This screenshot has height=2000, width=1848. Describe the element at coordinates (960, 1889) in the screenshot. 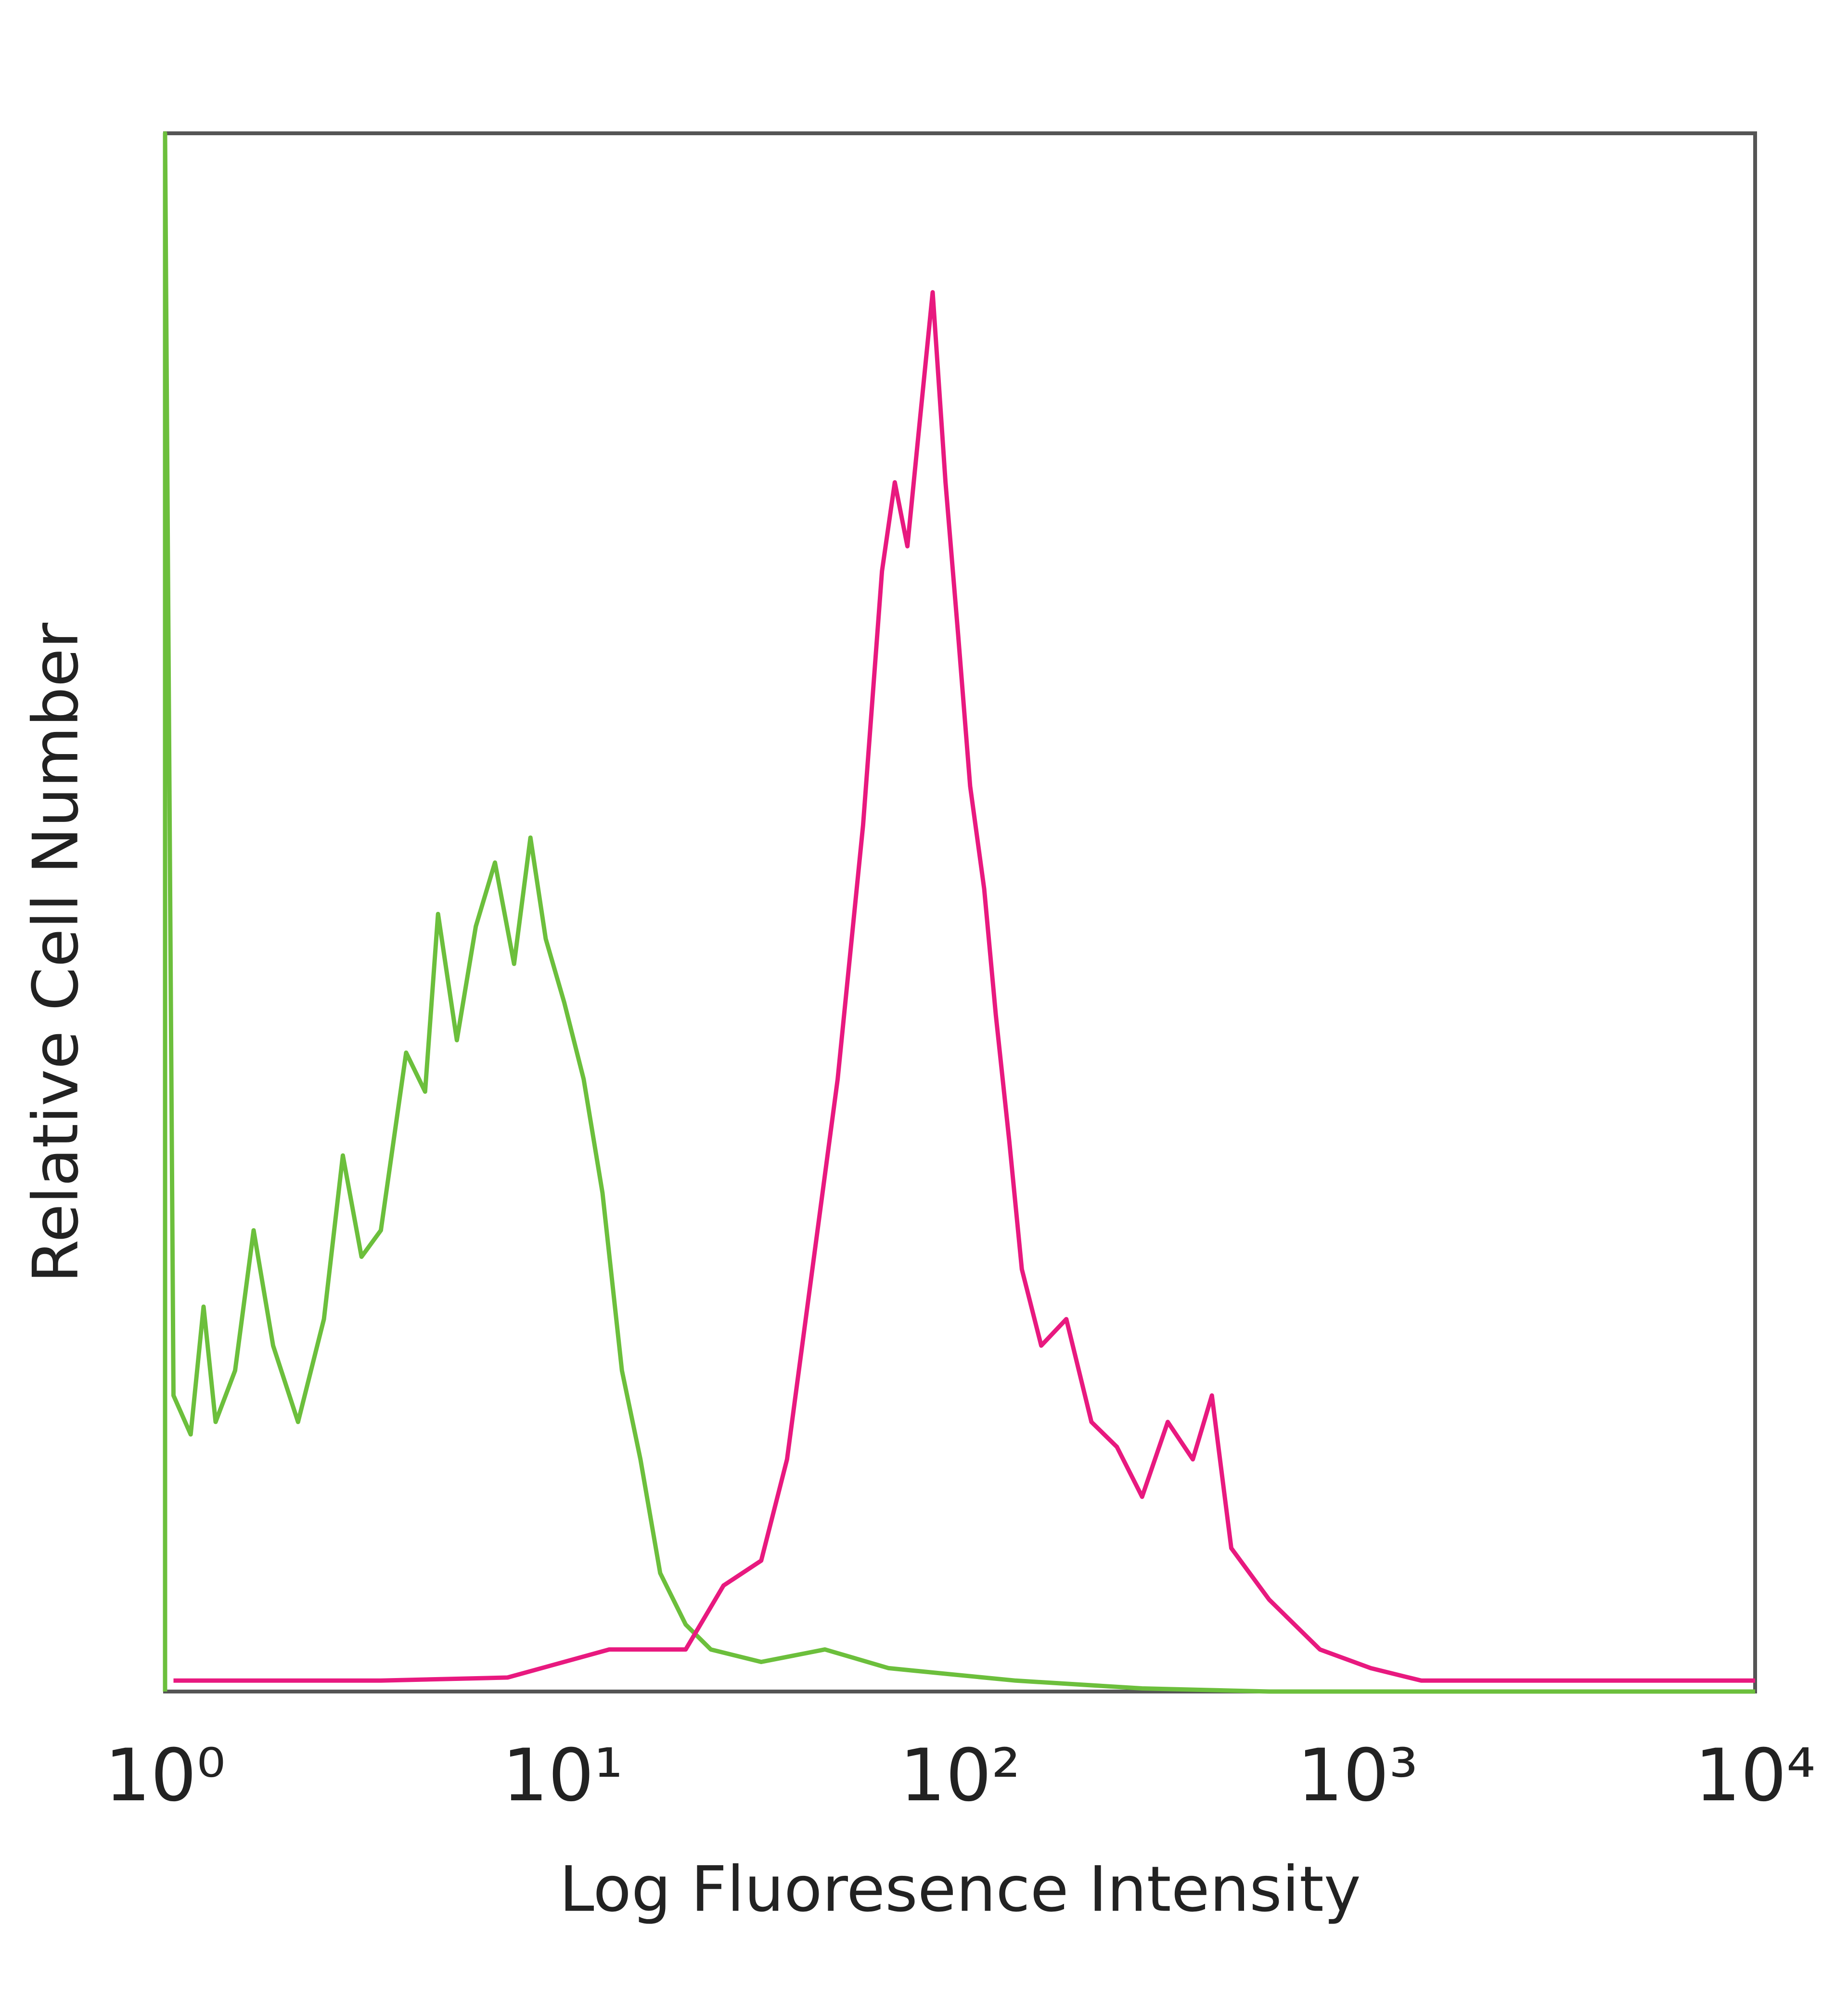

I see `x-axis-label: Log Fluoresence Intensity` at that location.